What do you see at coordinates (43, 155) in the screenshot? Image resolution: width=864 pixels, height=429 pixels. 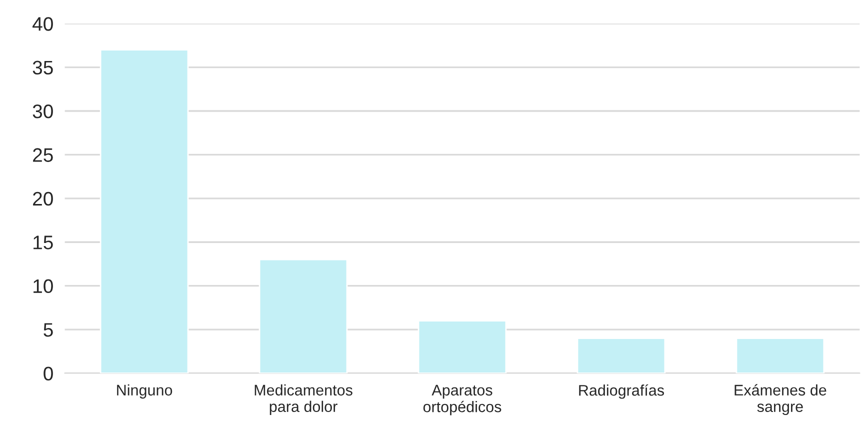 I see `y-tick-label: 25` at bounding box center [43, 155].